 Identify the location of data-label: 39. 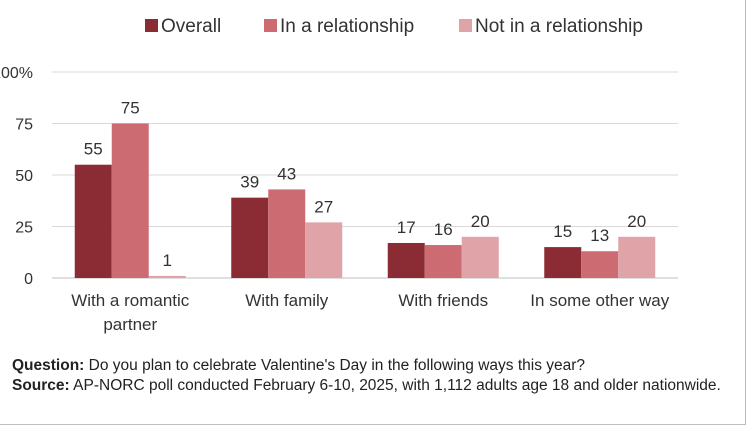
(249, 182).